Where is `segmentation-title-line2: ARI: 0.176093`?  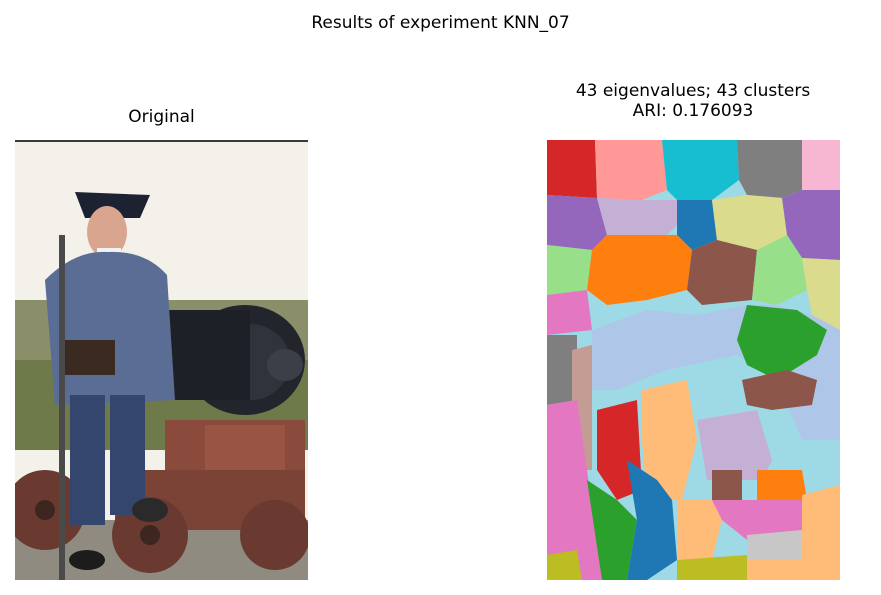
segmentation-title-line2: ARI: 0.176093 is located at coordinates (693, 111).